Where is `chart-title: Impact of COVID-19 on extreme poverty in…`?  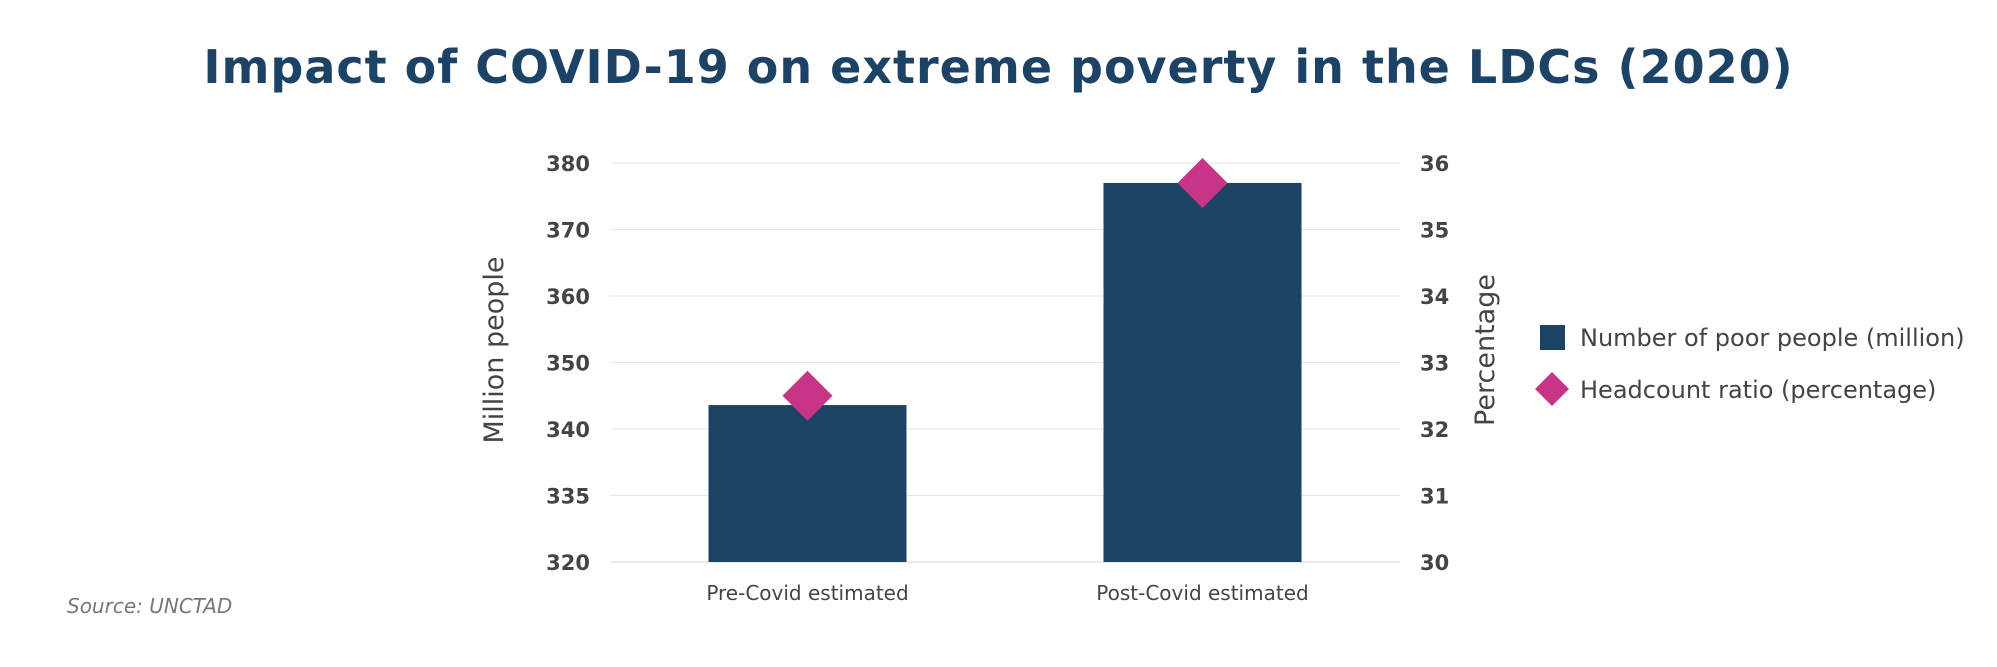 chart-title: Impact of COVID-19 on extreme poverty in… is located at coordinates (998, 67).